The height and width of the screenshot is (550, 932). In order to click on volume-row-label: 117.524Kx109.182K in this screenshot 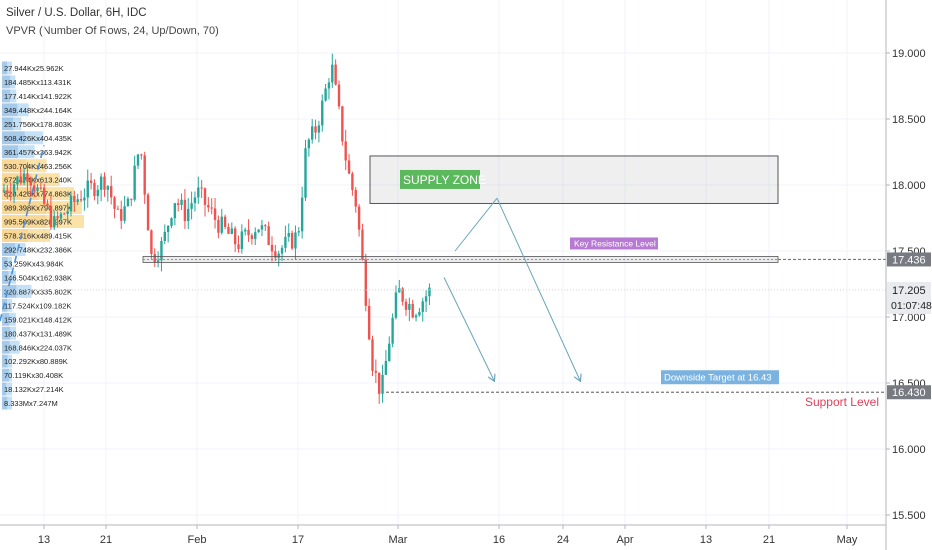, I will do `click(37, 305)`.